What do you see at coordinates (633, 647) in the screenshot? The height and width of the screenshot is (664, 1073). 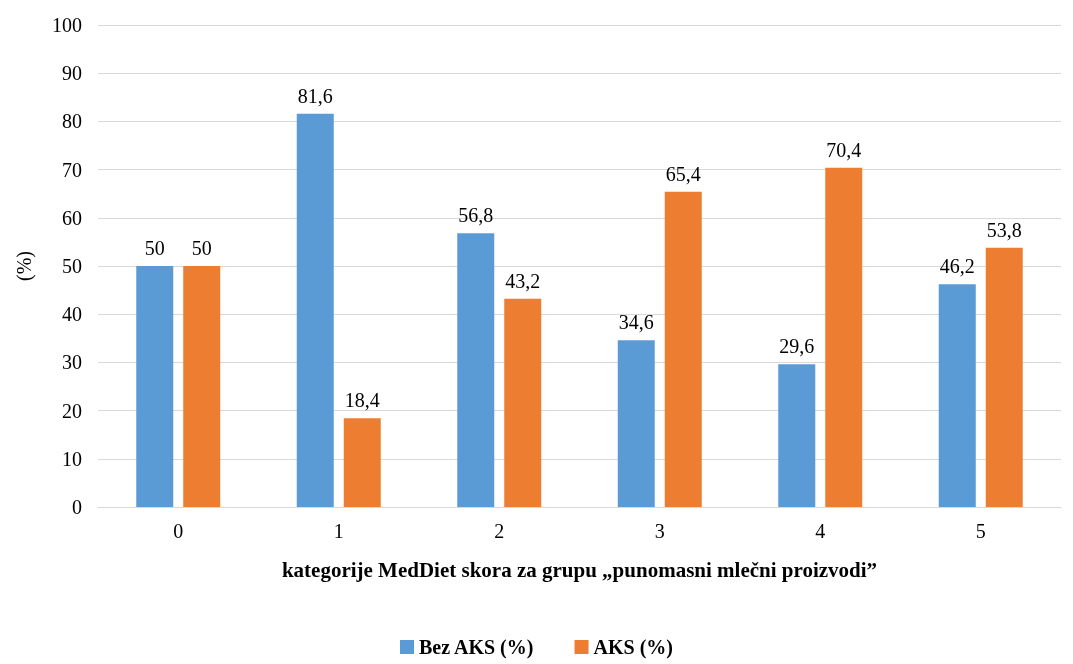 I see `legend-label: AKS (%)` at bounding box center [633, 647].